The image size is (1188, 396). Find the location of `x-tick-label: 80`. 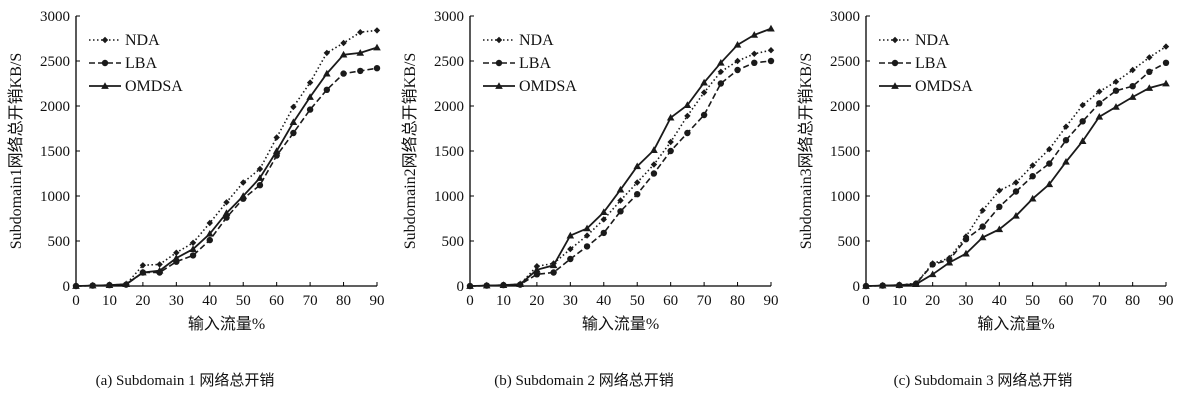

x-tick-label: 80 is located at coordinates (737, 301).